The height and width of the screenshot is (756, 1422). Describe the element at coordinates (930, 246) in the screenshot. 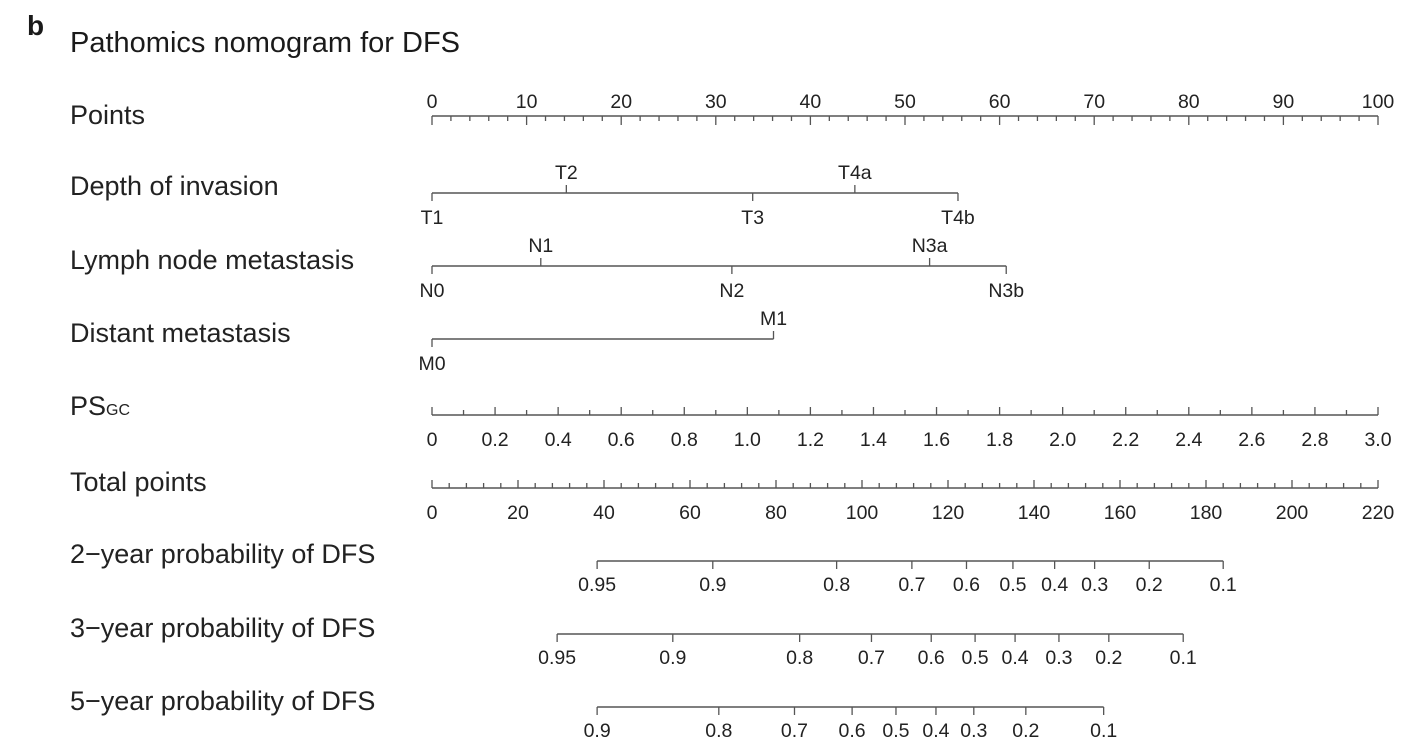

I see `lymph-node-metastasis-level-label: N3a` at that location.